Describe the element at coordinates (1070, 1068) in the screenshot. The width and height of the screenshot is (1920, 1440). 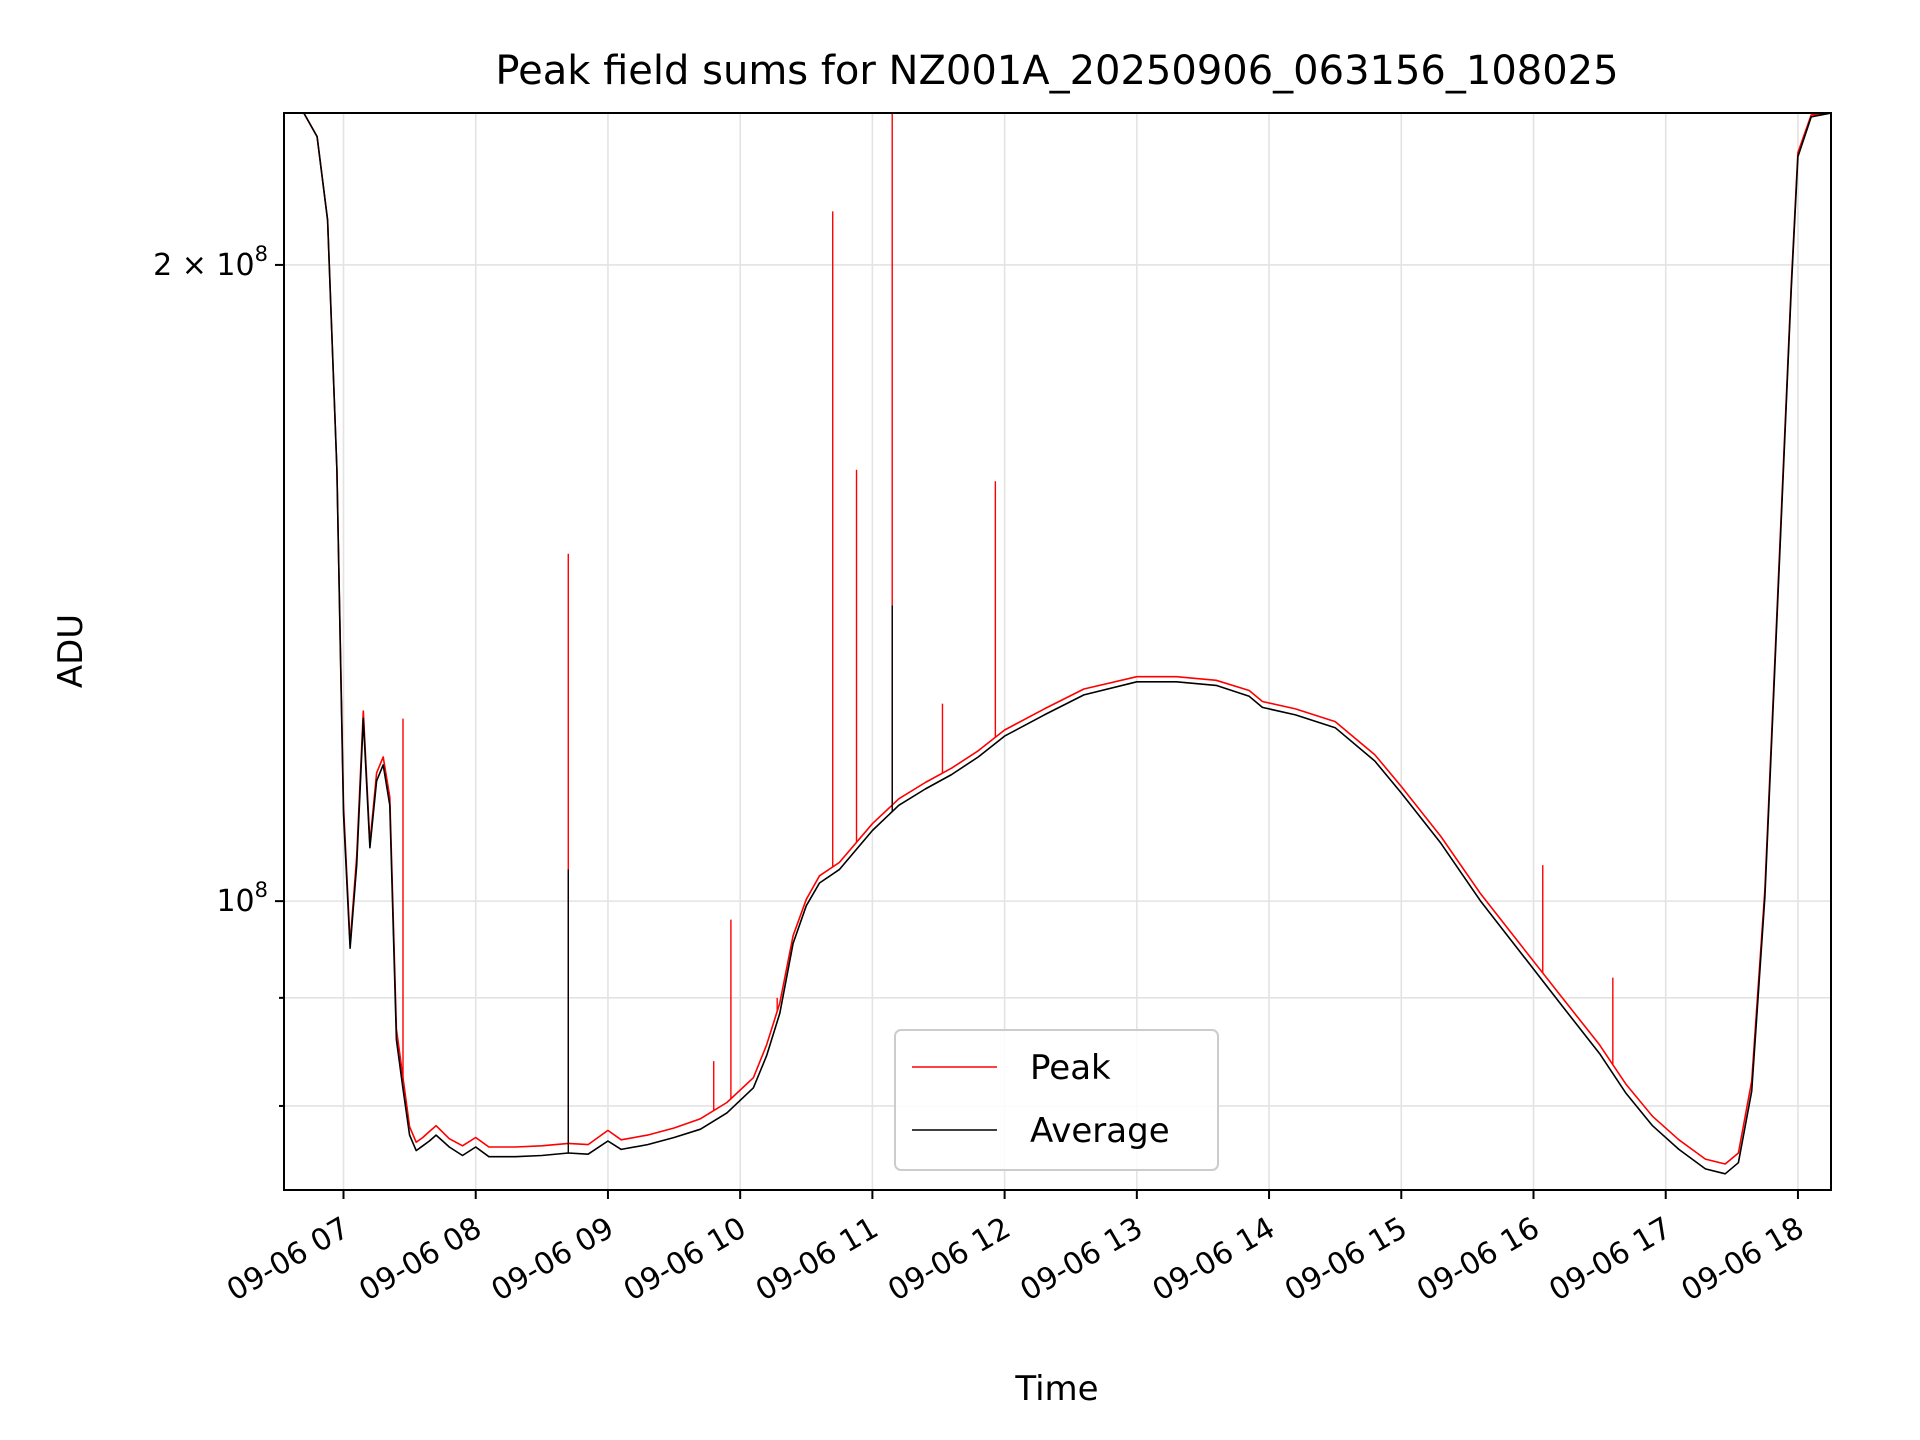
I see `legend-label-peak: Peak` at that location.